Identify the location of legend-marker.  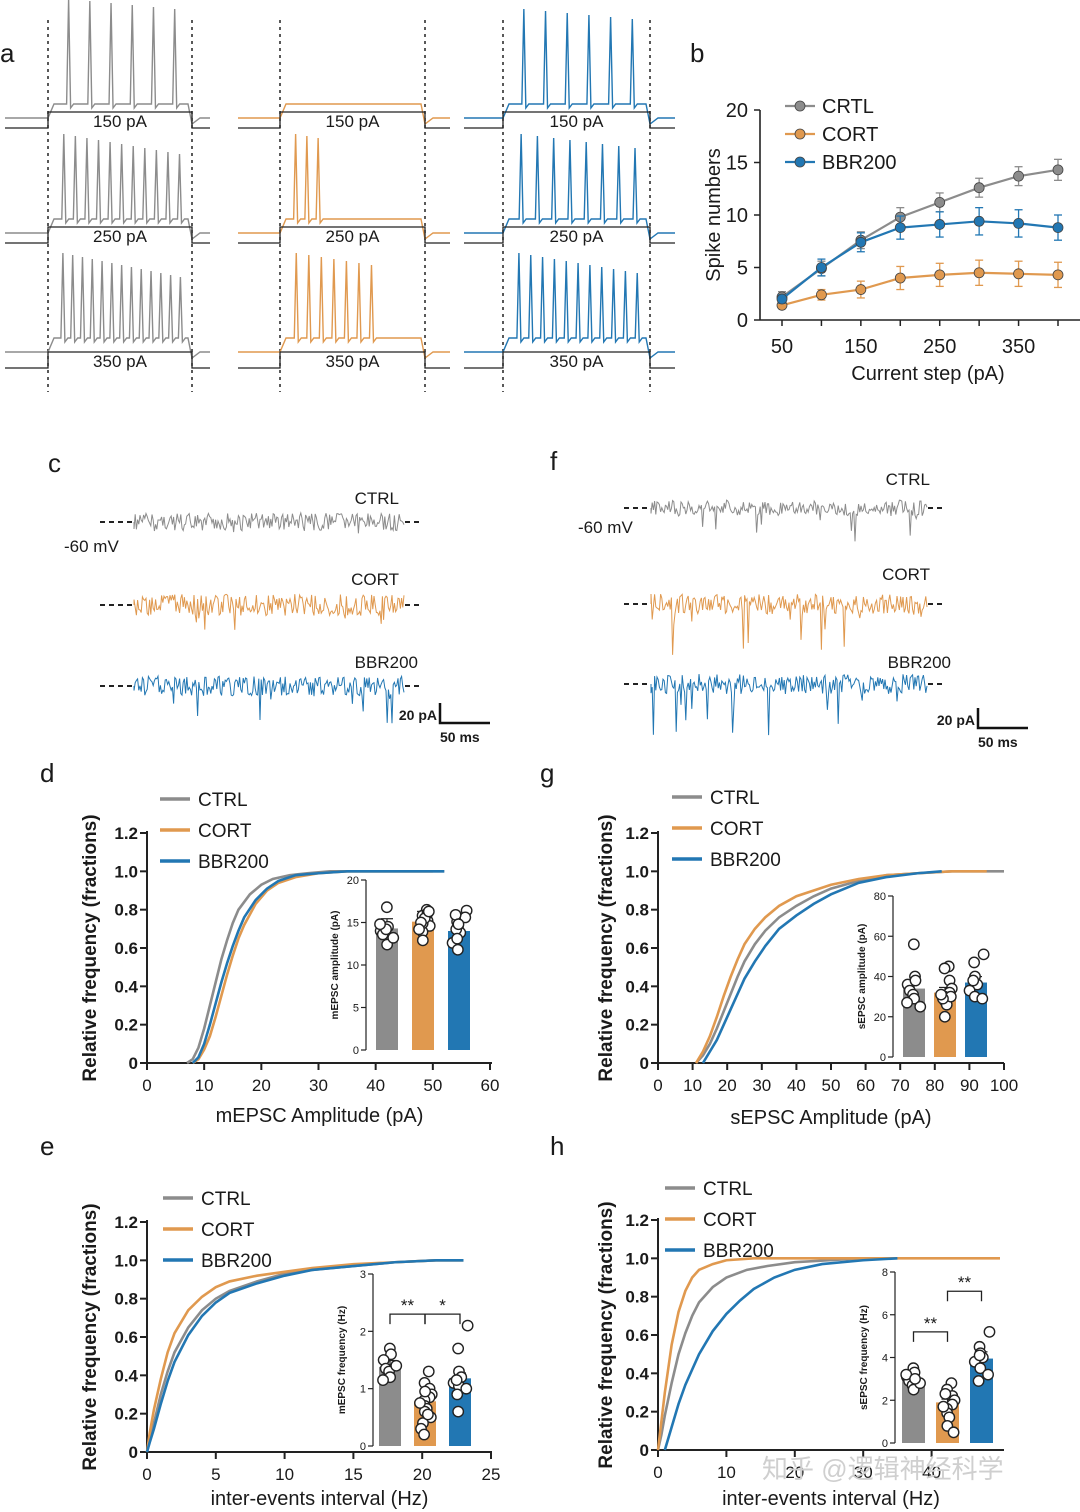
(800, 162).